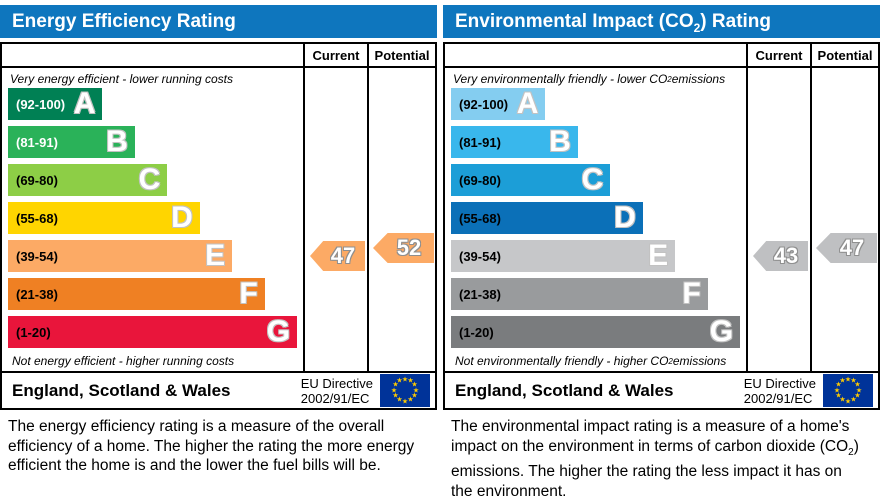 This screenshot has height=501, width=880. I want to click on energy-current-rating-arrow: 47, so click(337, 256).